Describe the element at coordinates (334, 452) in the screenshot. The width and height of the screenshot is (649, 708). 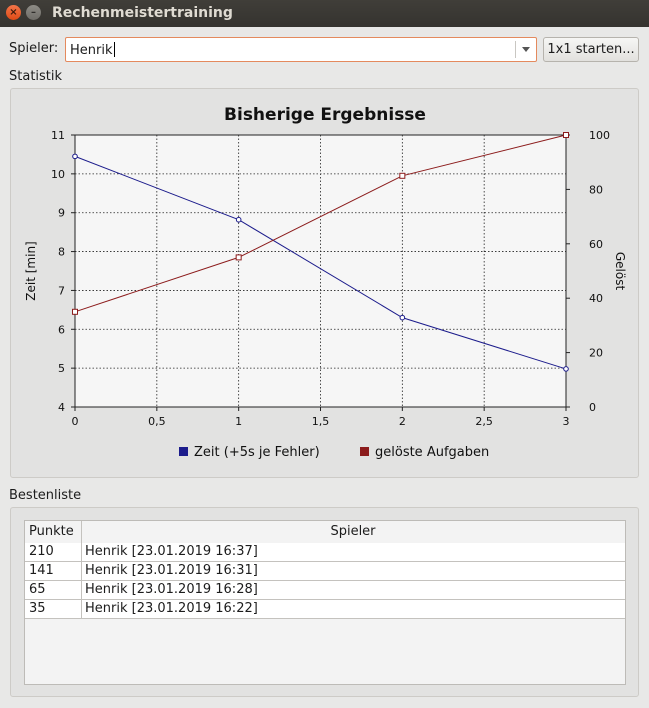
I see `chart-legend: Zeit (+5s je Fehler) gelöste Aufgaben` at that location.